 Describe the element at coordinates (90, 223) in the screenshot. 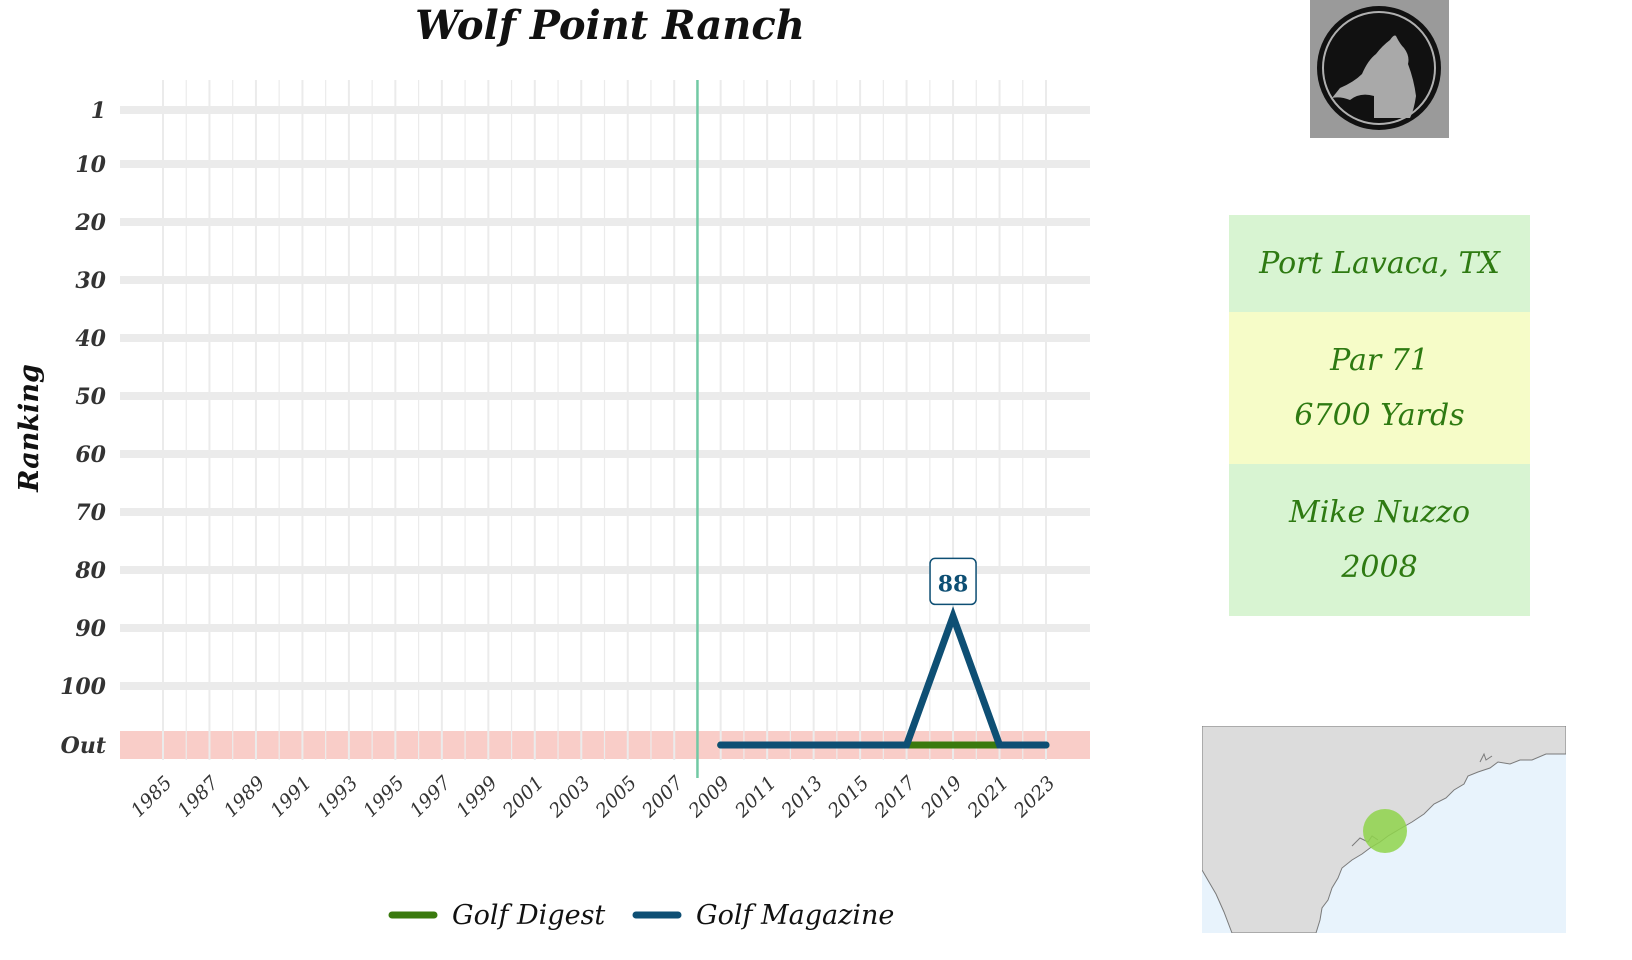

I see `y-tick-label: 20` at that location.